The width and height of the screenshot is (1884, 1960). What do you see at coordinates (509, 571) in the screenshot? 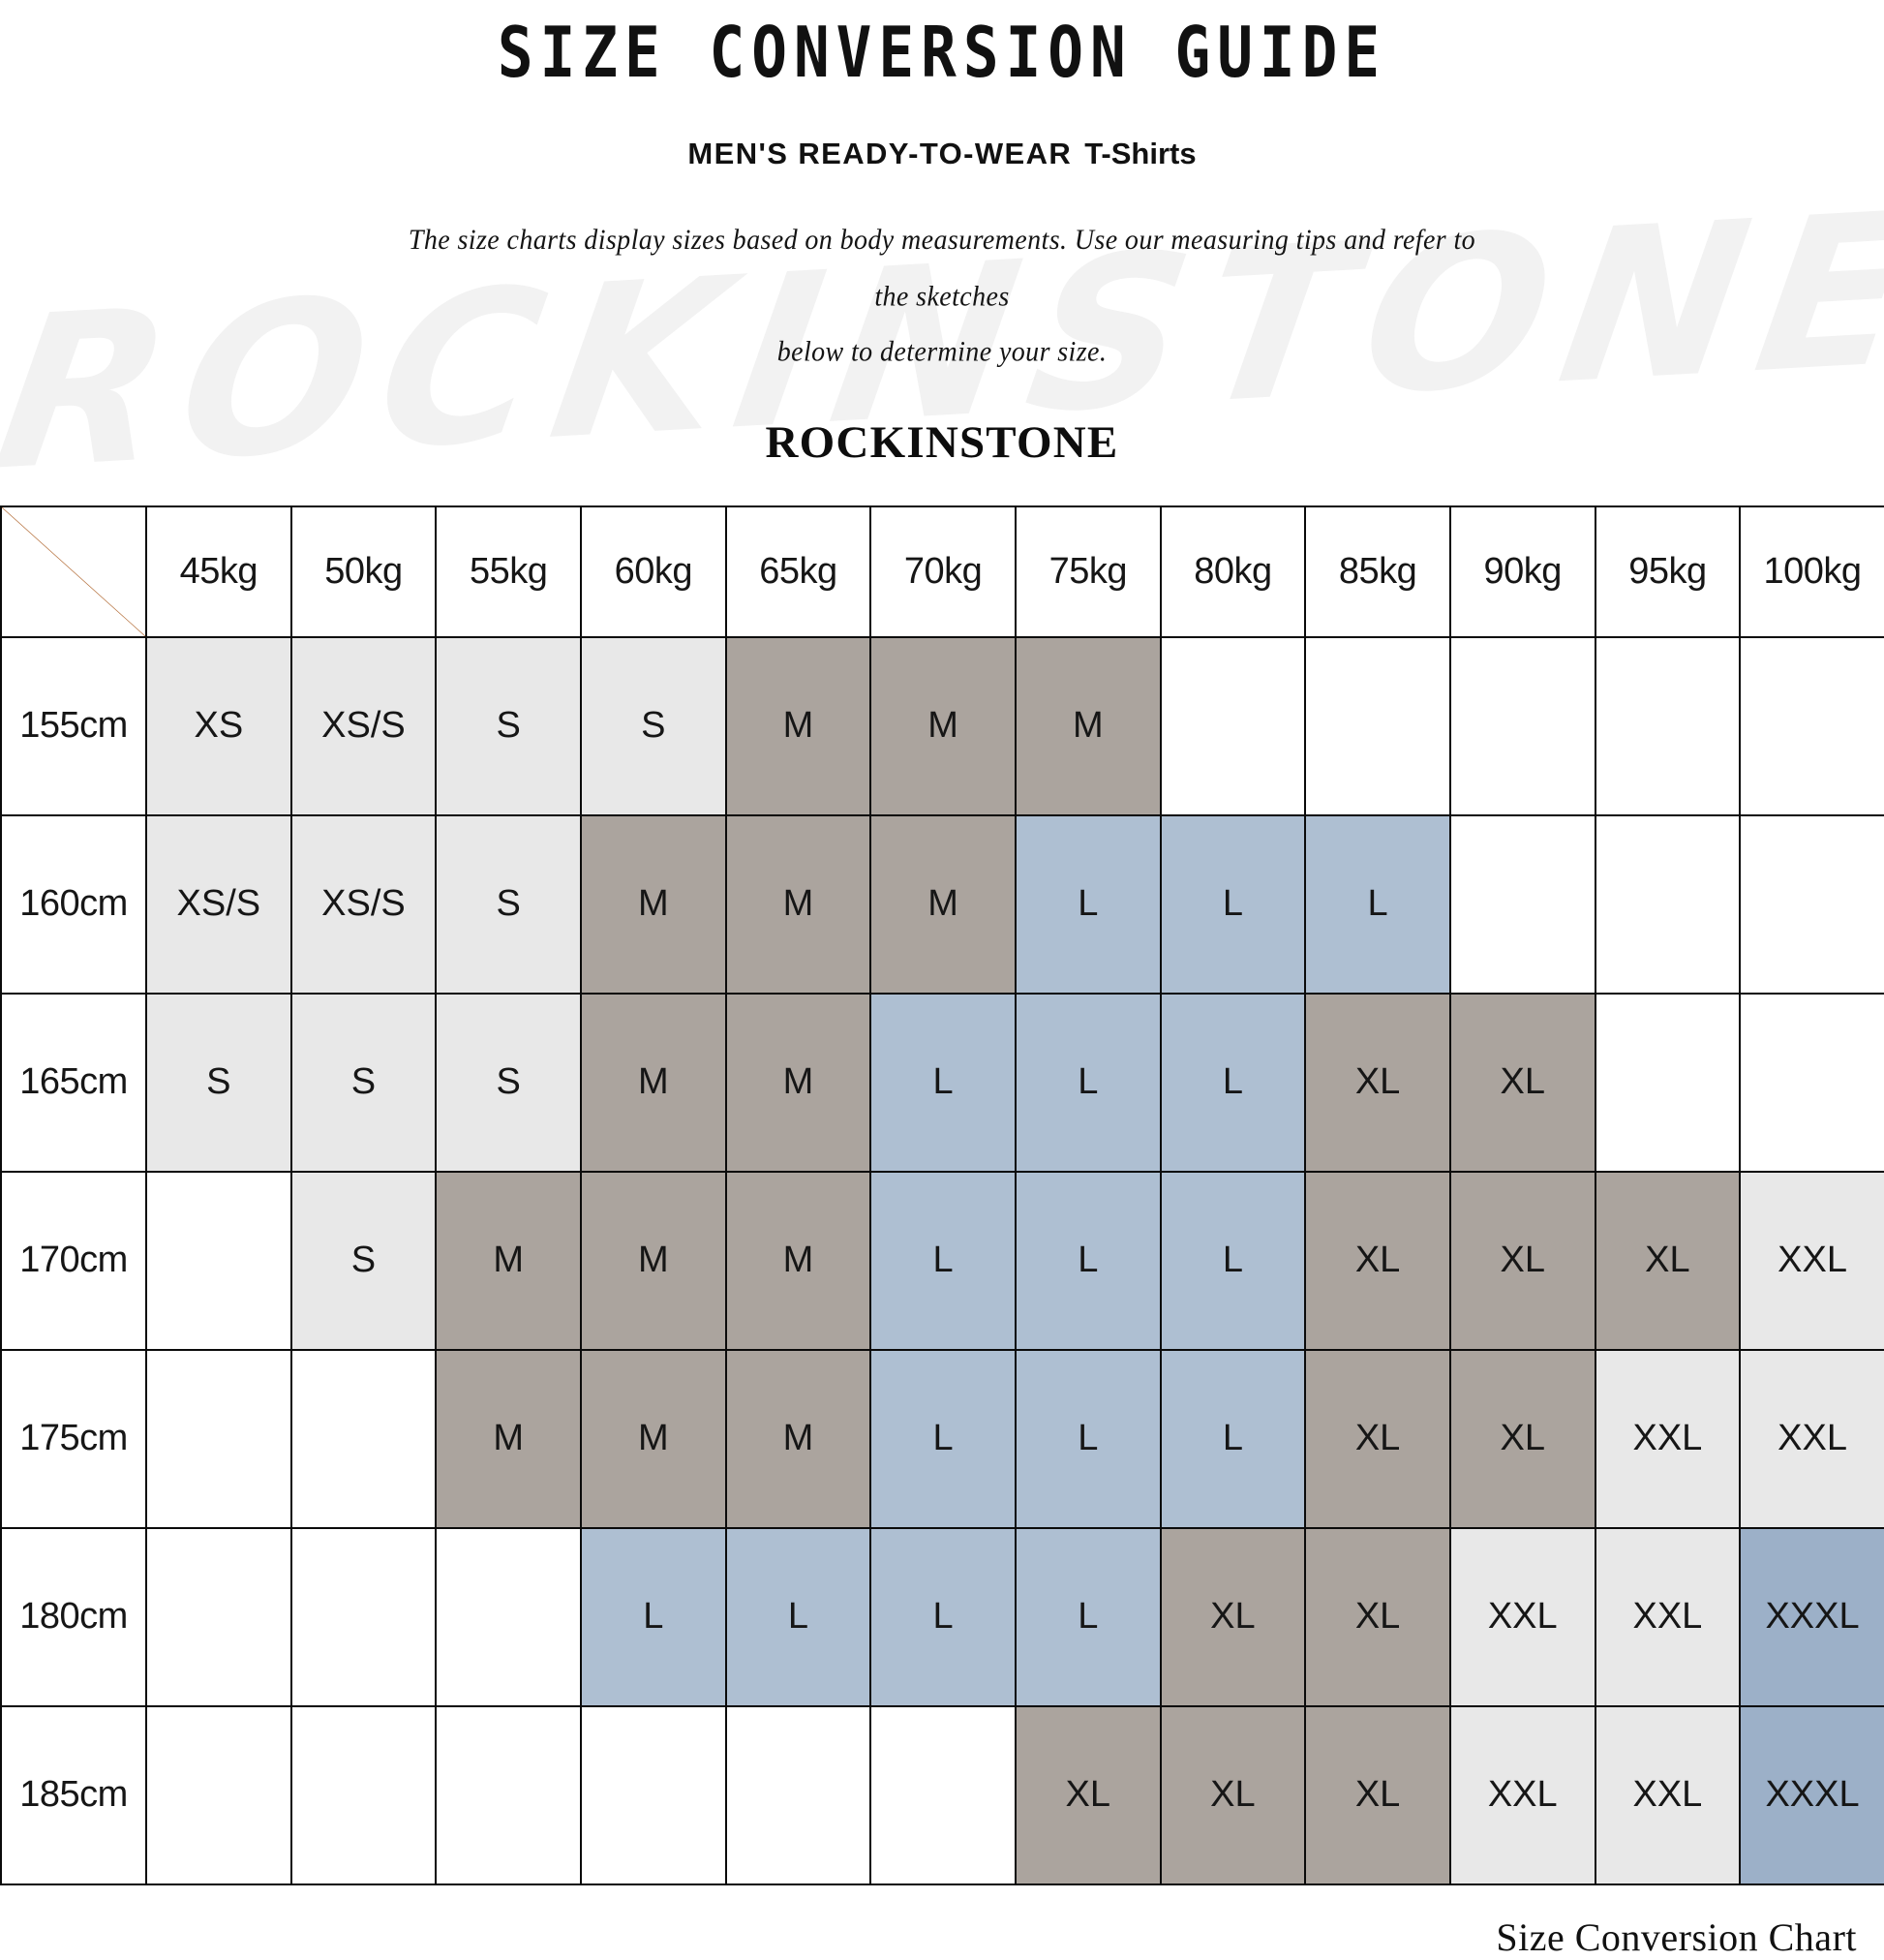
I see `column-header-weight: 55kg` at bounding box center [509, 571].